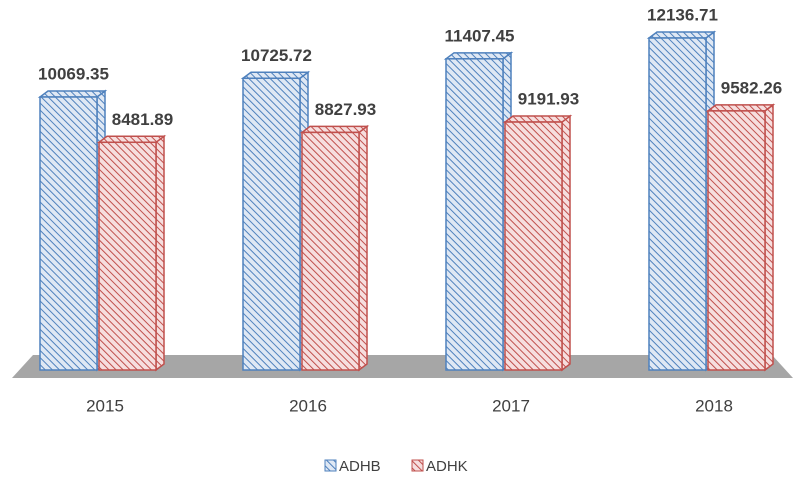 This screenshot has width=805, height=481. I want to click on x-tick-label: 2017, so click(511, 405).